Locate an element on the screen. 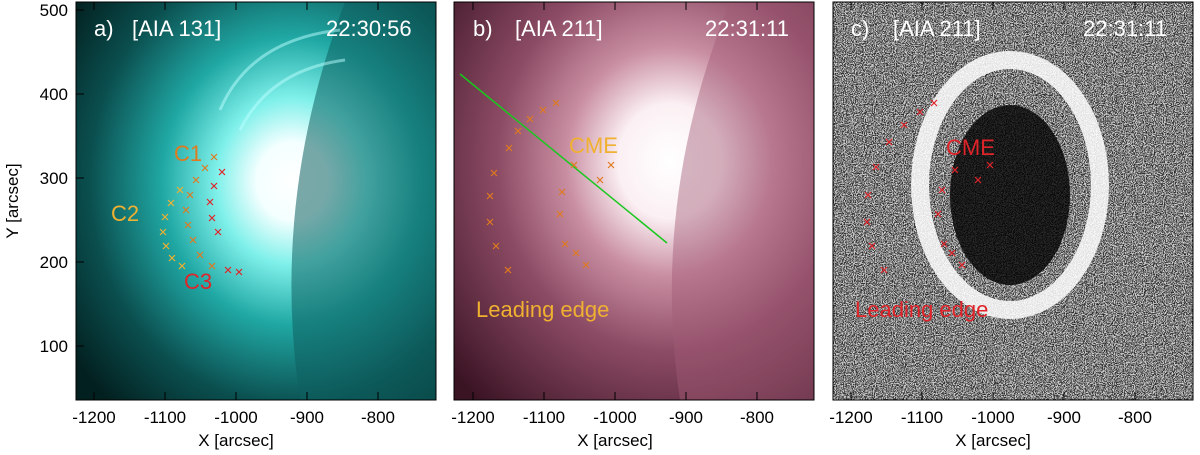 The height and width of the screenshot is (455, 1200). annotation-leading-edge-c: Leading edge is located at coordinates (921, 309).